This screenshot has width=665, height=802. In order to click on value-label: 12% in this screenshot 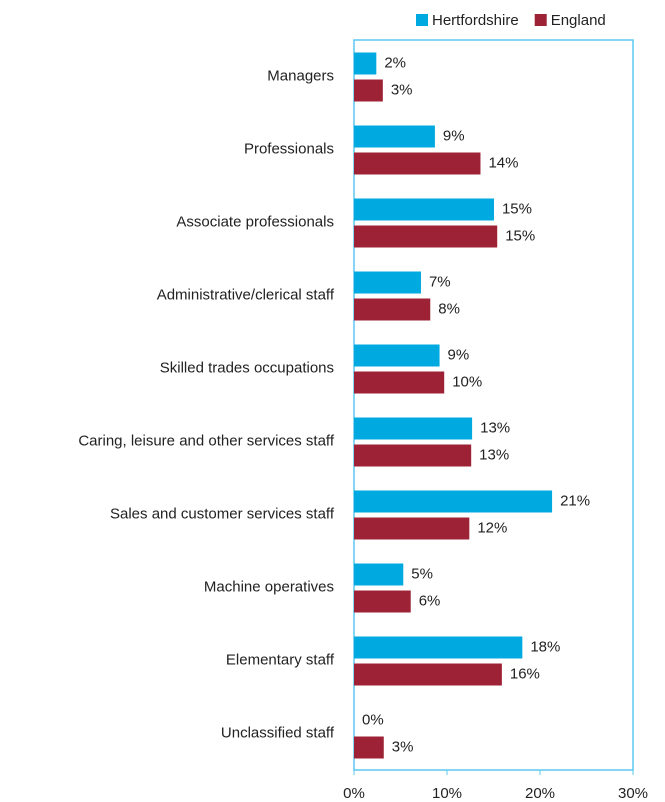, I will do `click(492, 527)`.